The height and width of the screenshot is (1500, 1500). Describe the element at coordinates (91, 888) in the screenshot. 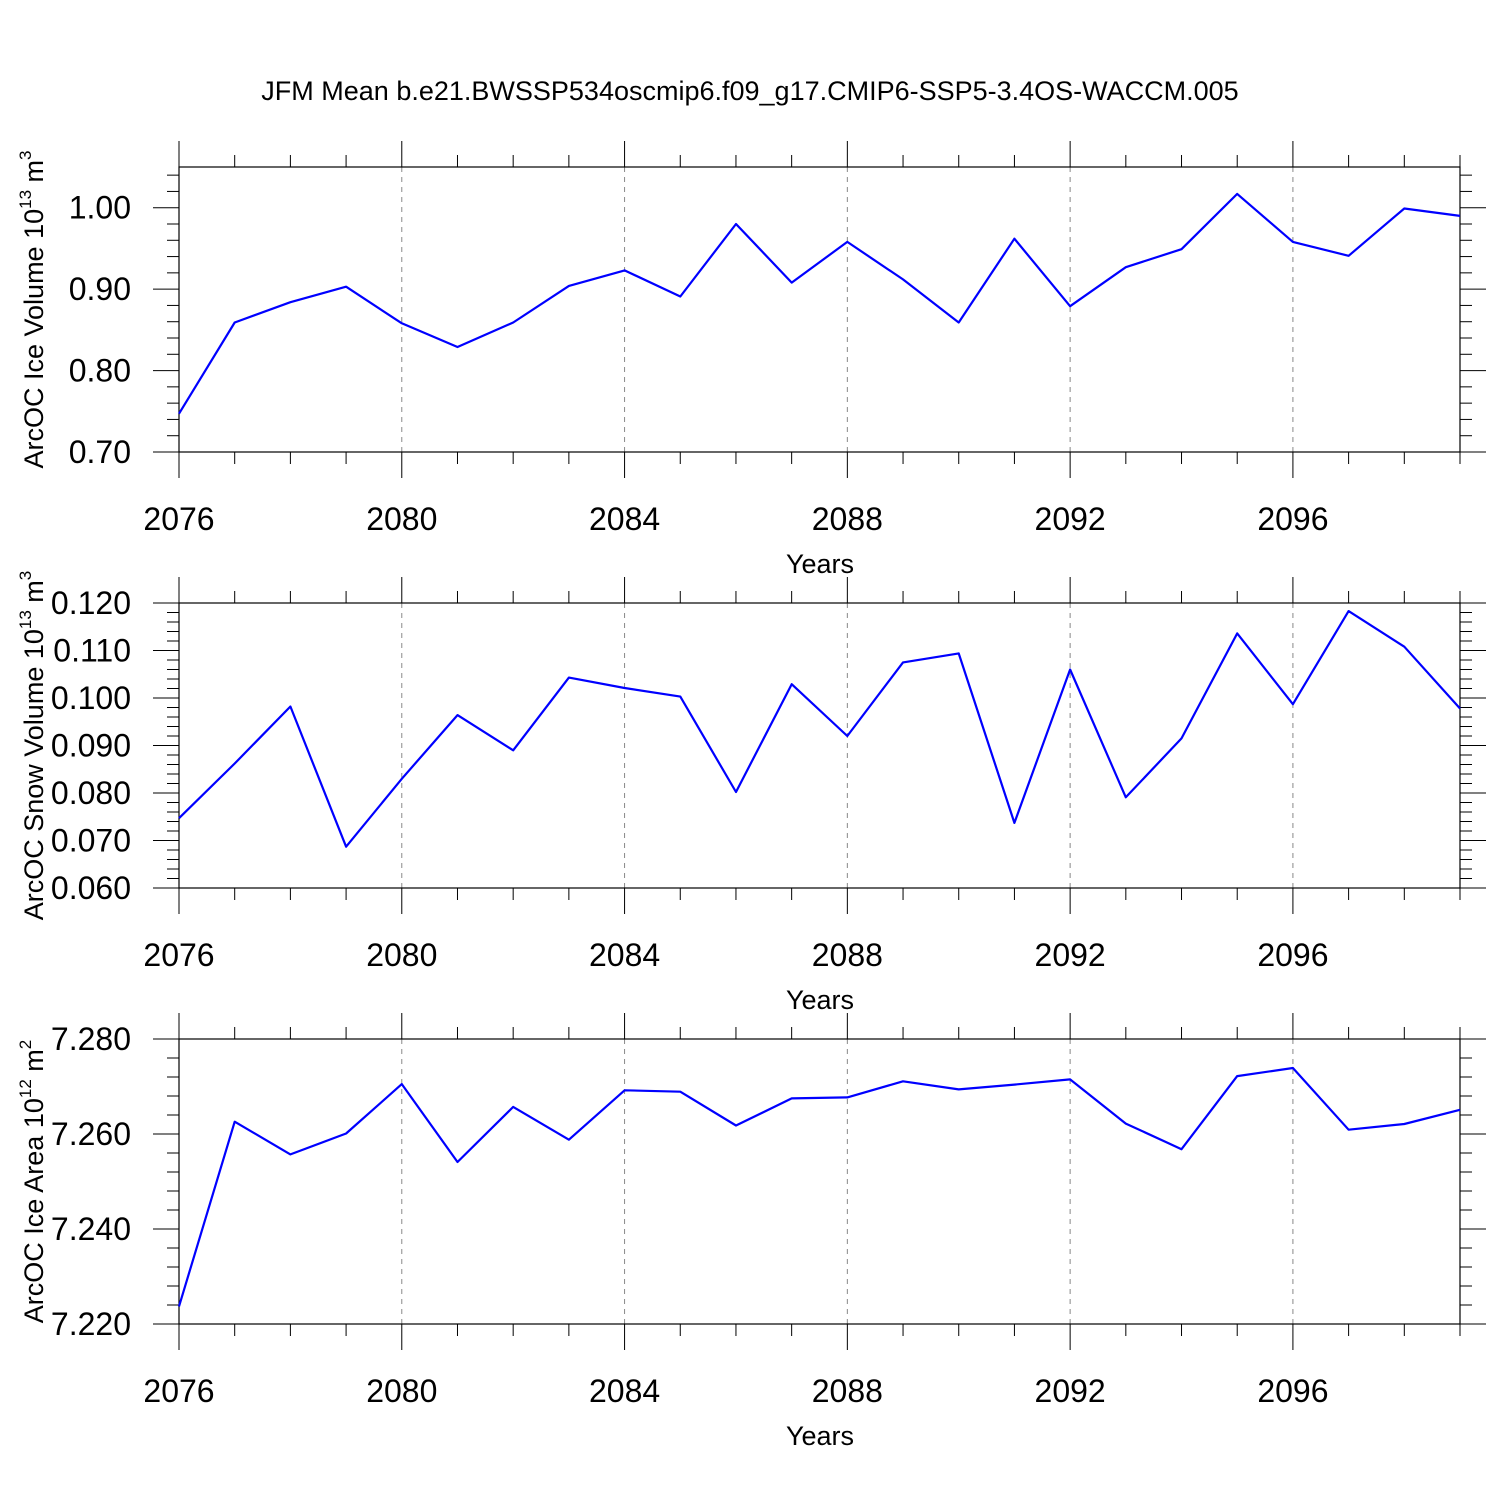

I see `y-tick-label: 0.060` at that location.